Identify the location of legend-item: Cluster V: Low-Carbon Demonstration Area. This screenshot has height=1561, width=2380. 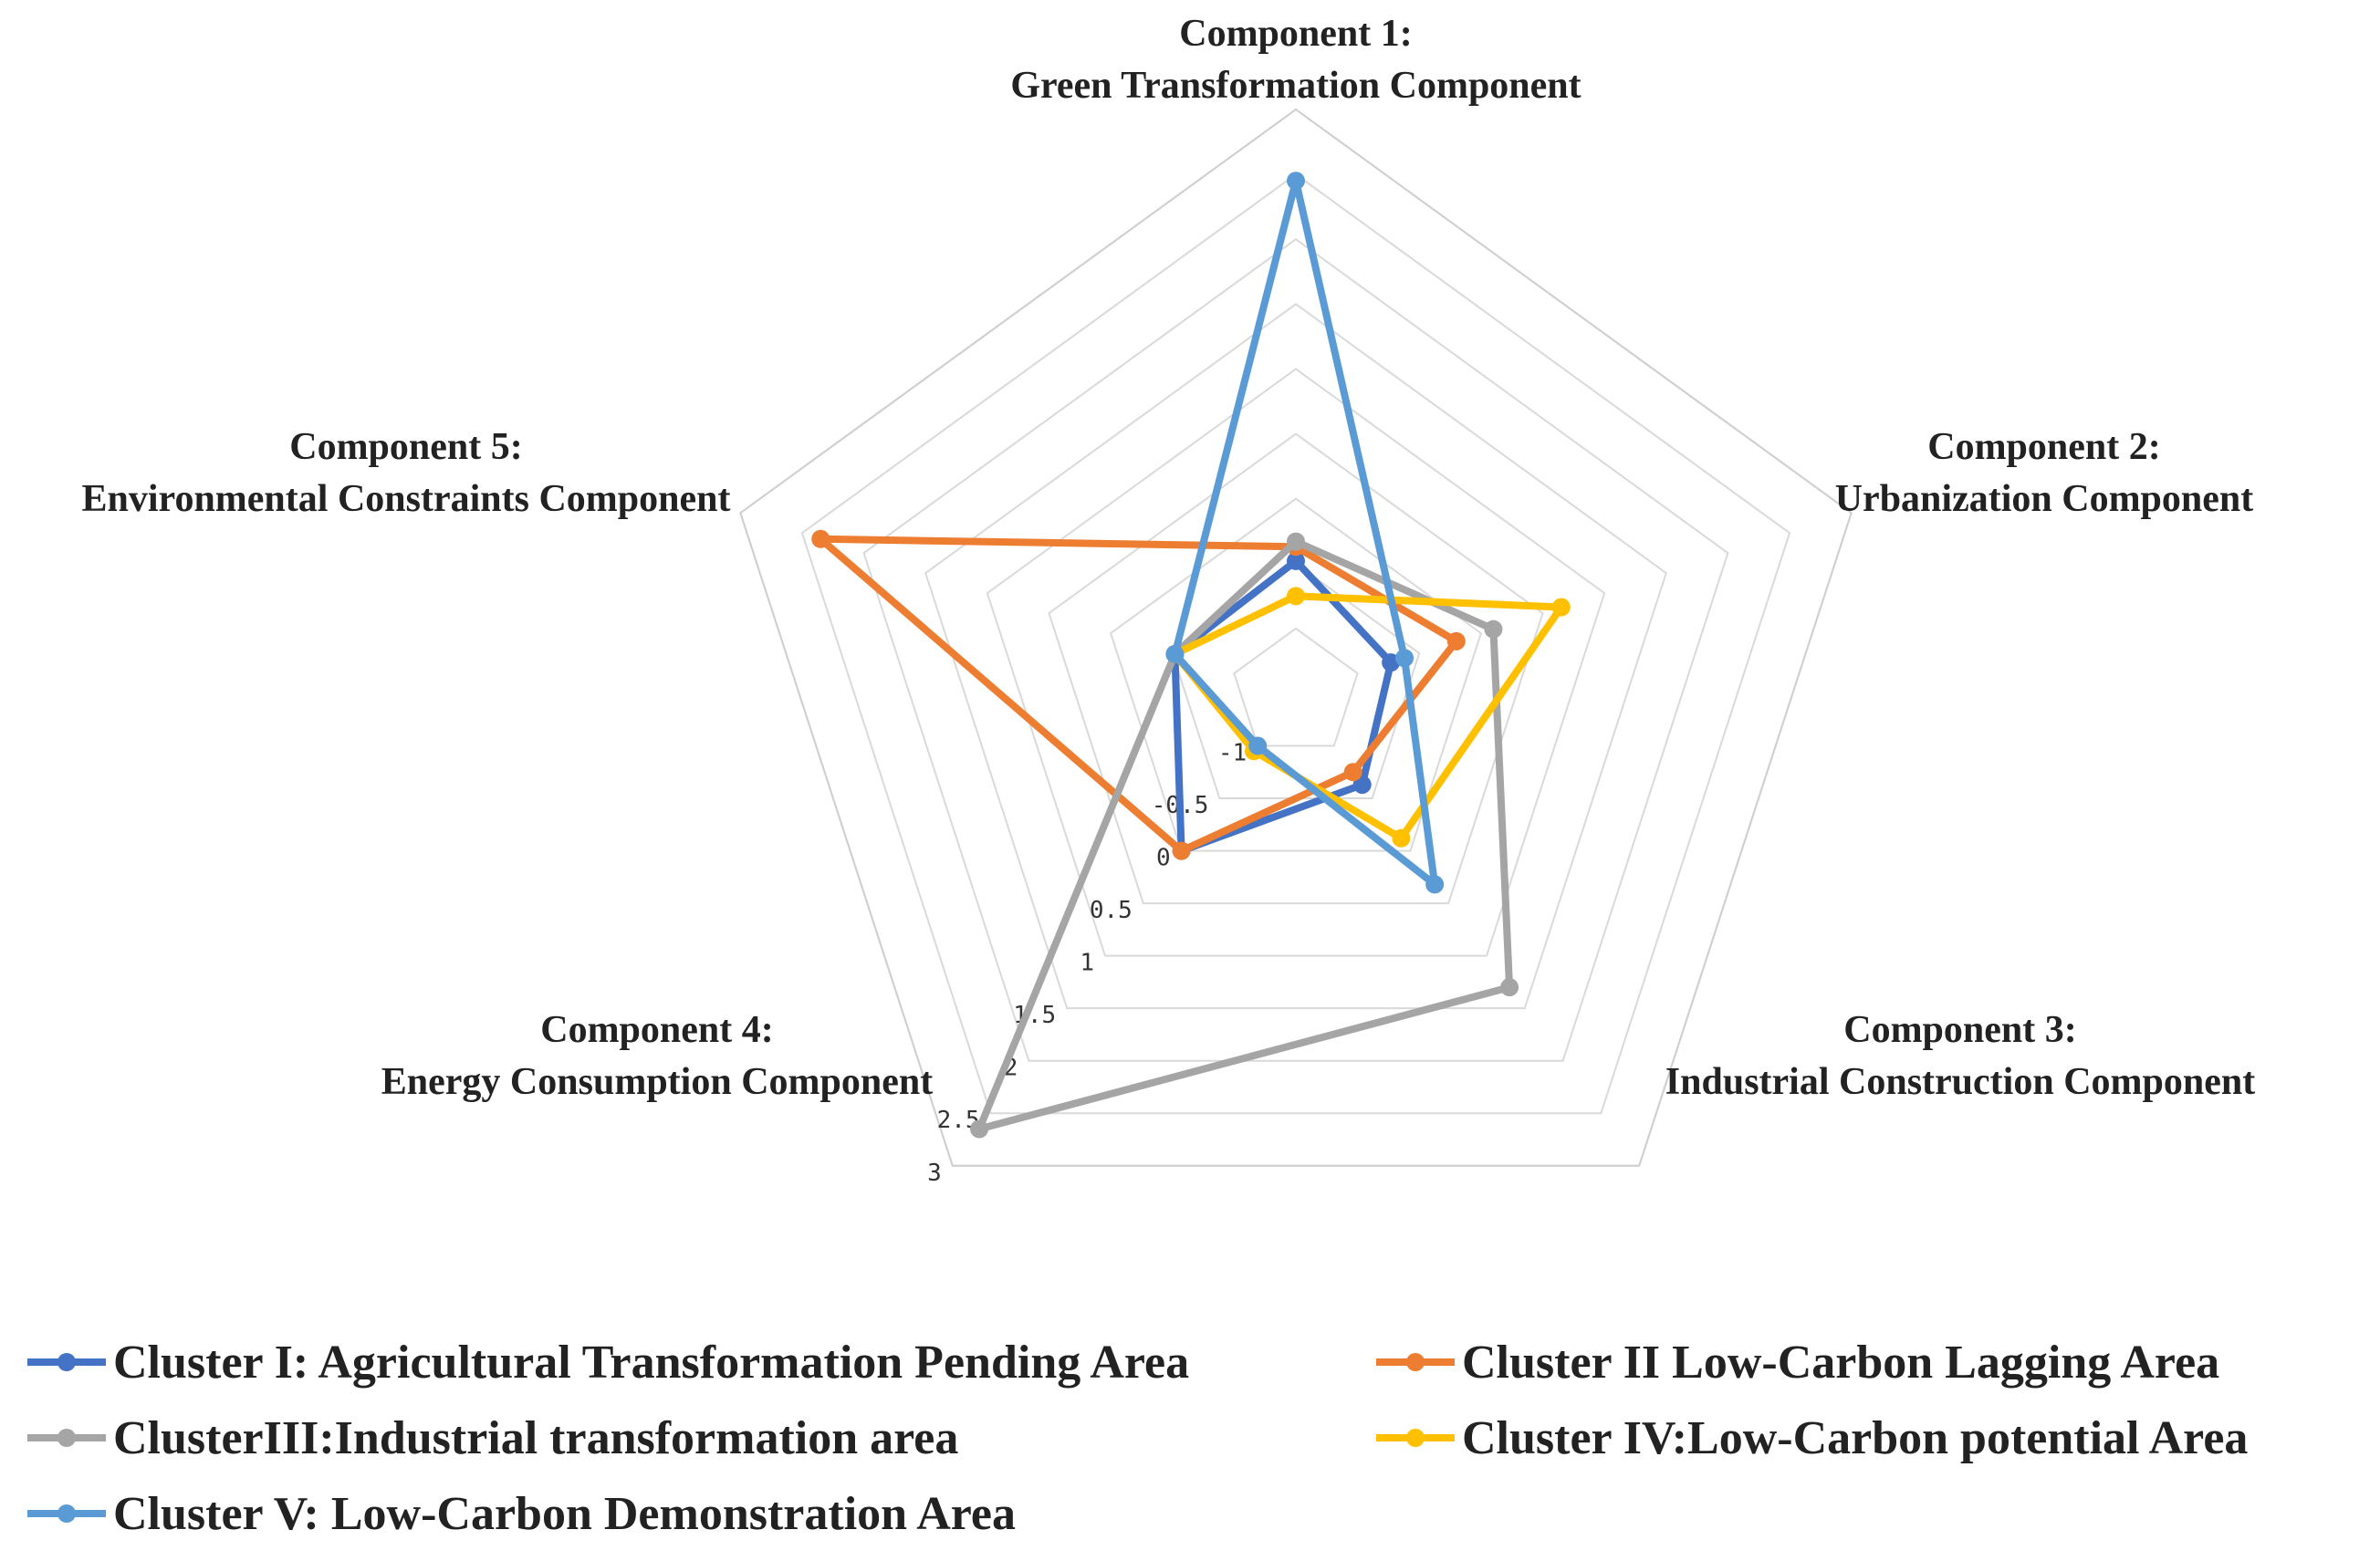
(521, 1514).